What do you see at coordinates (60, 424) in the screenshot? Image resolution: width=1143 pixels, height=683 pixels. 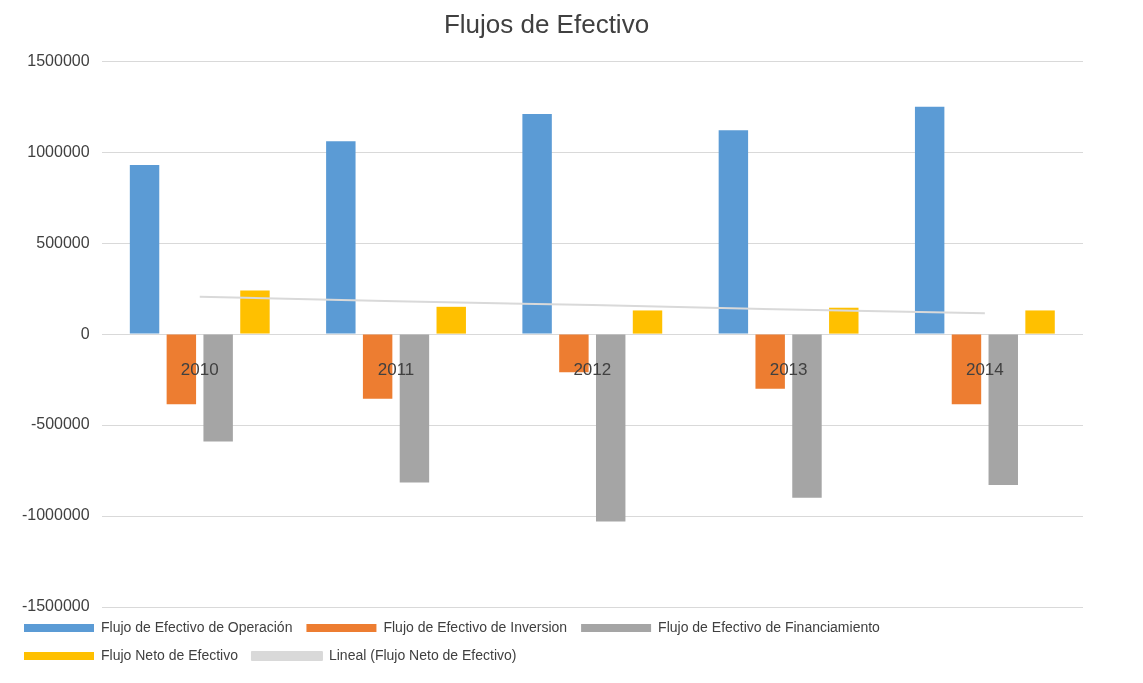 I see `y-tick-label: -500000` at bounding box center [60, 424].